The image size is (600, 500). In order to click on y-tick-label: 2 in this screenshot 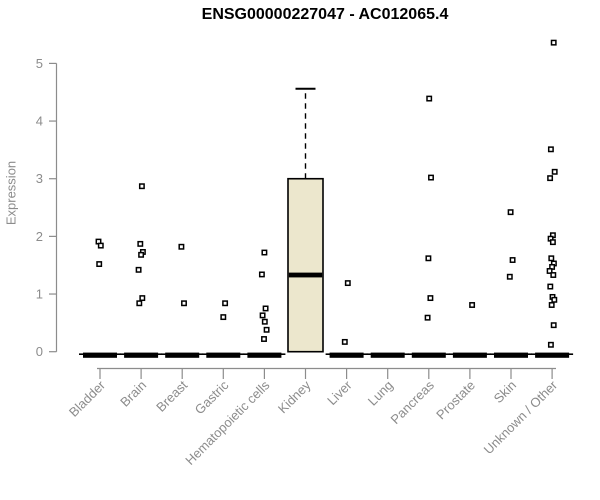, I will do `click(39, 236)`.